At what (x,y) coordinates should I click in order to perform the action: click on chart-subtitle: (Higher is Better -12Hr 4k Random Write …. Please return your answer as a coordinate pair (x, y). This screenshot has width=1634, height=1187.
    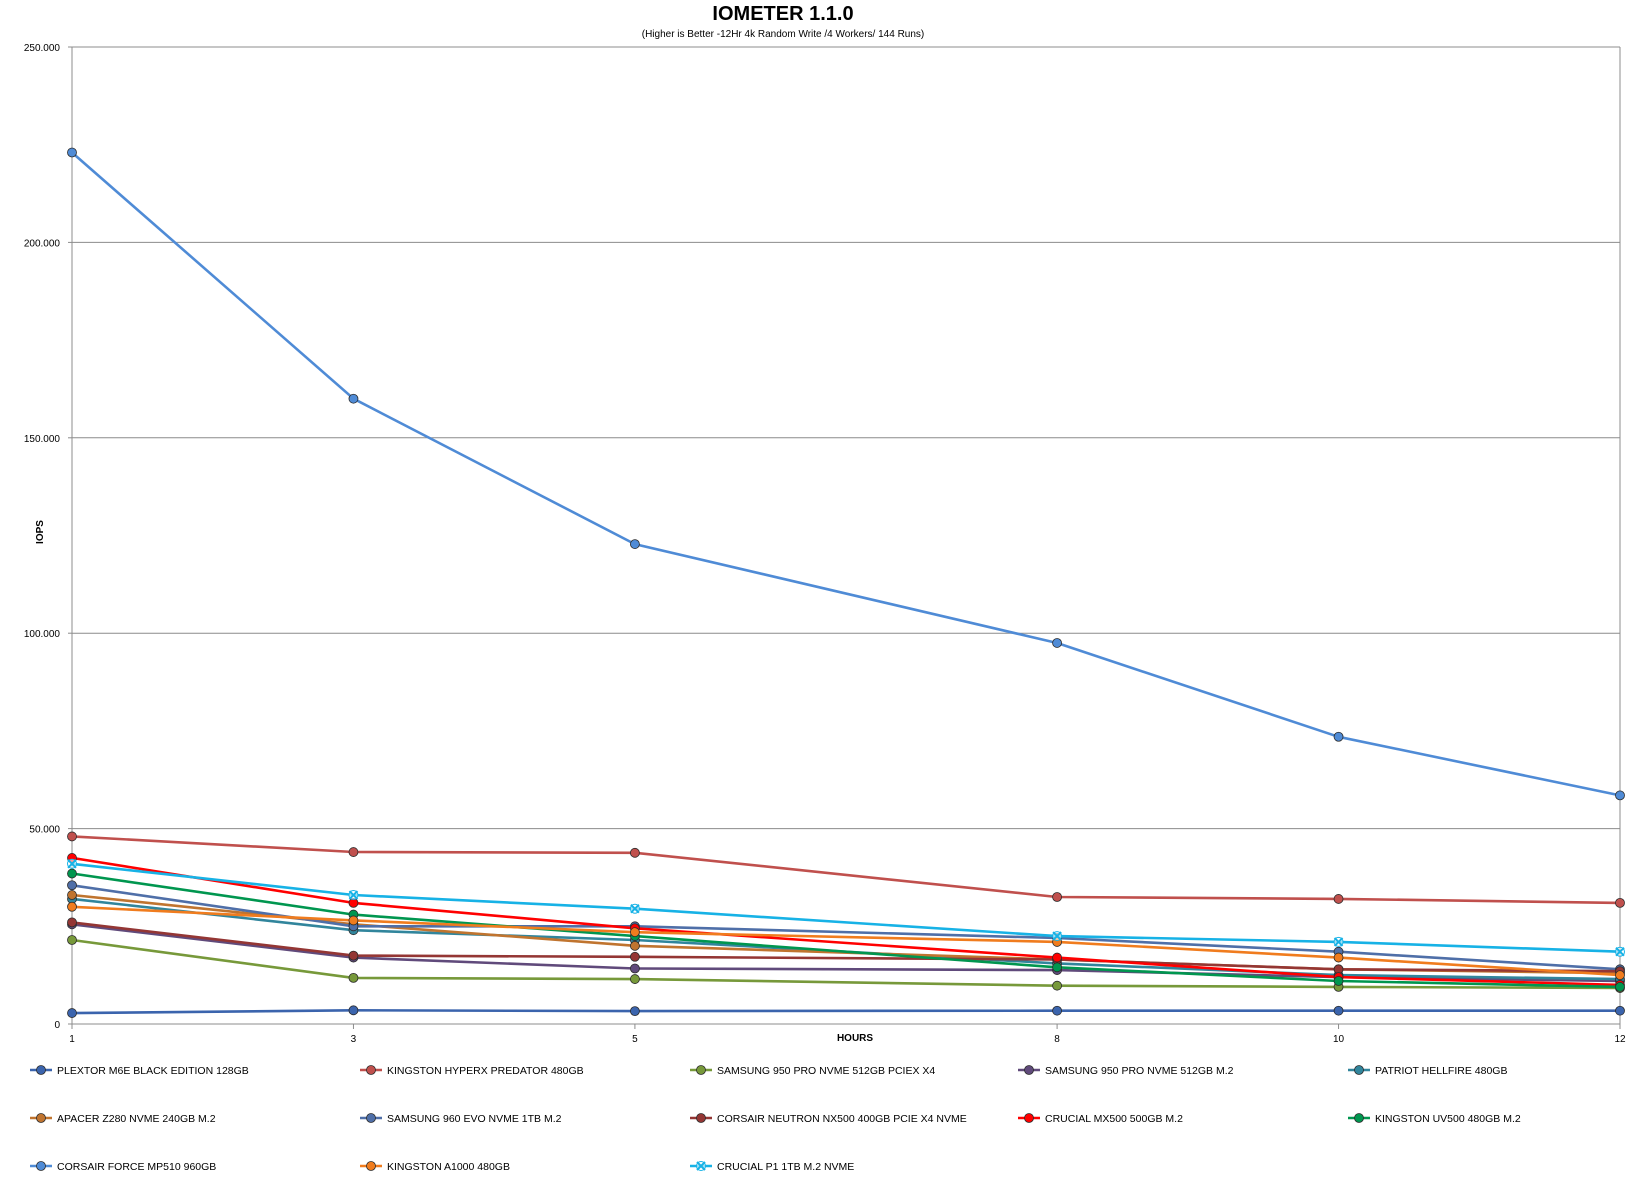
    Looking at the image, I should click on (783, 34).